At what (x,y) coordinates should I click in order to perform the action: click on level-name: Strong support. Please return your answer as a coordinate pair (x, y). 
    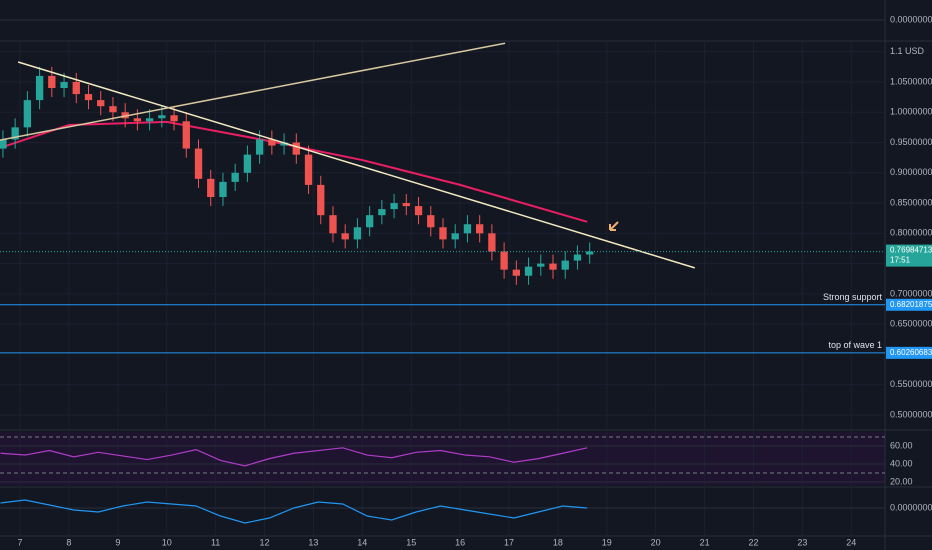
    Looking at the image, I should click on (853, 297).